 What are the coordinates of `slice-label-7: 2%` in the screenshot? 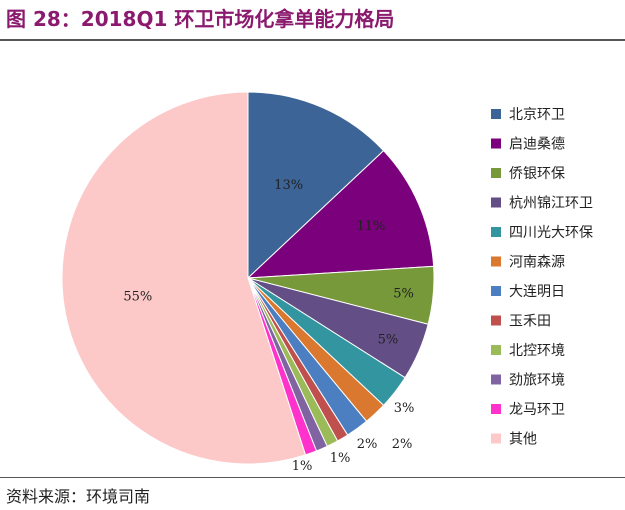 It's located at (367, 444).